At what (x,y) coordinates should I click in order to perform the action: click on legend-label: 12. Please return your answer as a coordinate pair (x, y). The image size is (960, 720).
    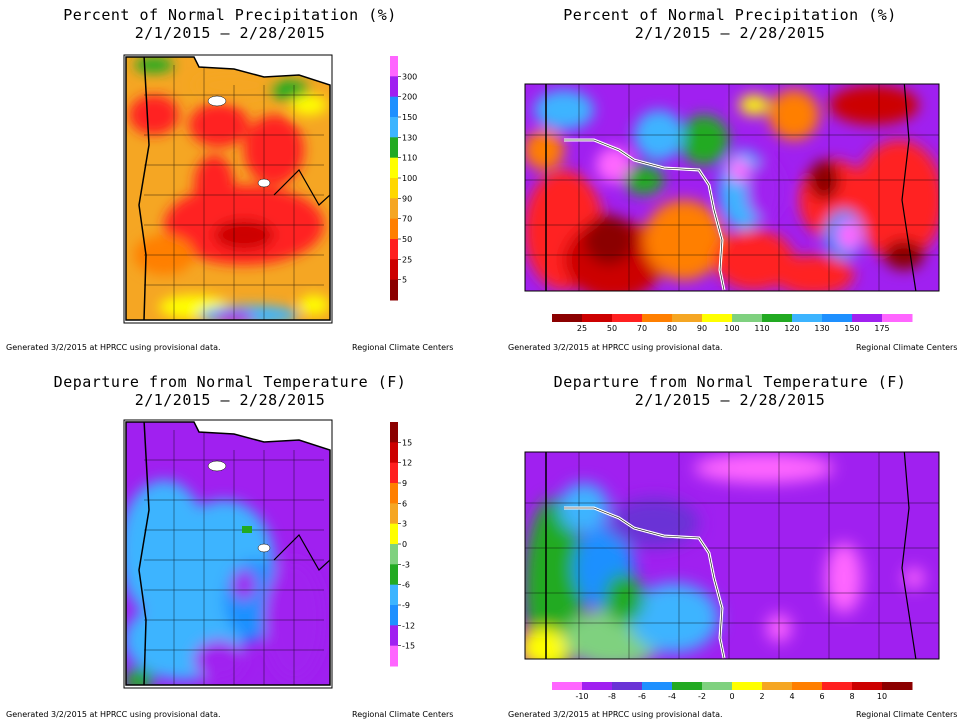
    Looking at the image, I should click on (407, 463).